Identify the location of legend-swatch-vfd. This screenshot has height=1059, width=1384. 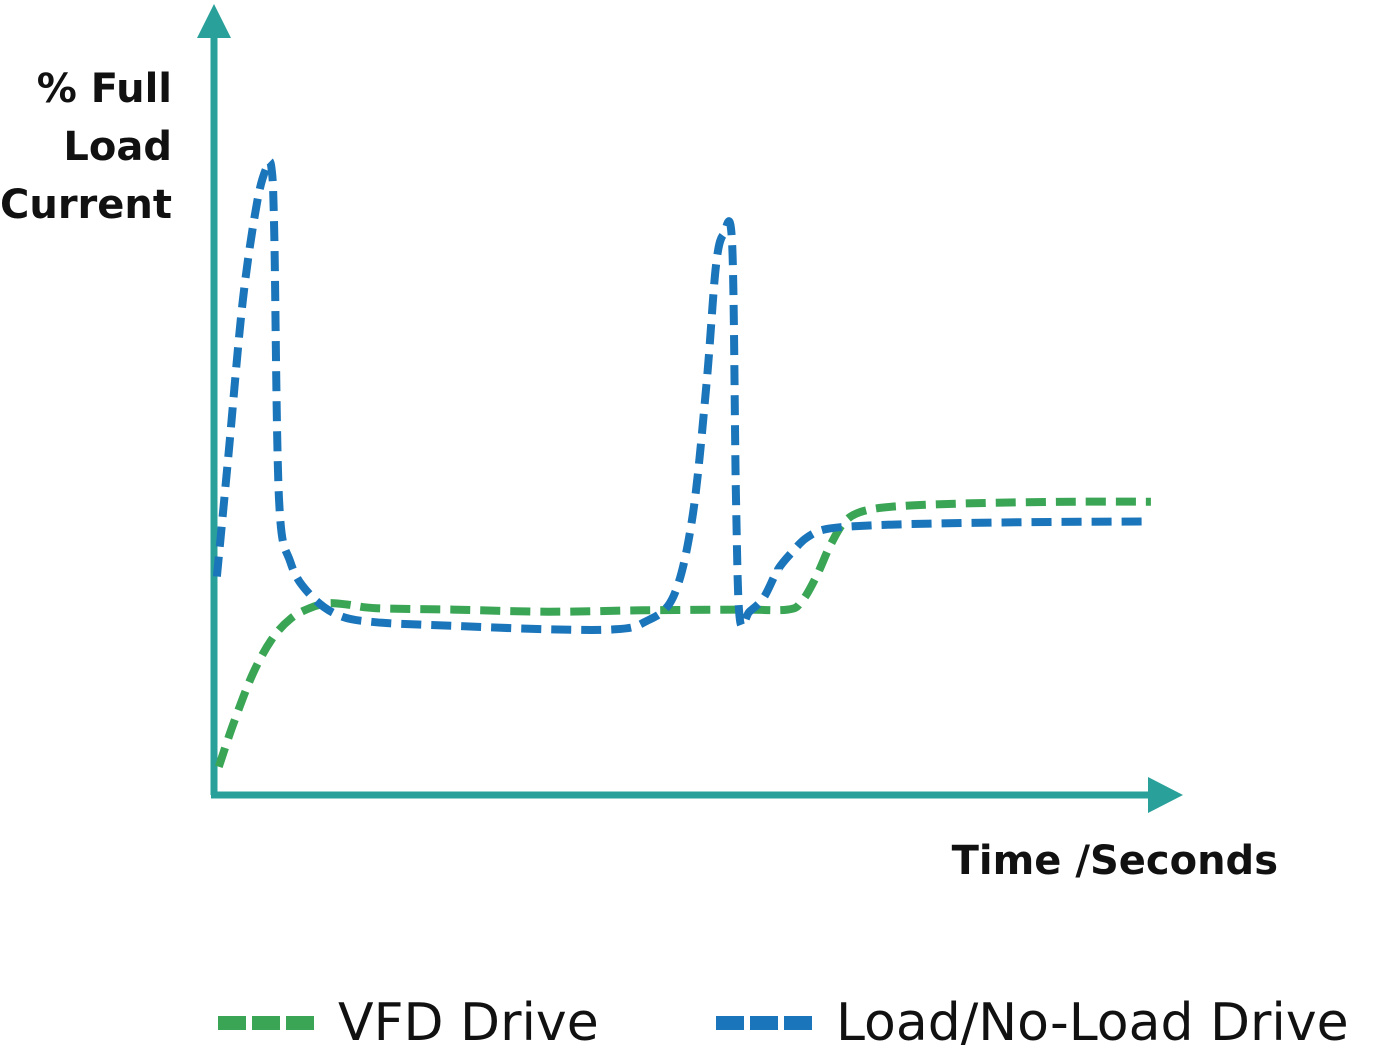
(266, 1023).